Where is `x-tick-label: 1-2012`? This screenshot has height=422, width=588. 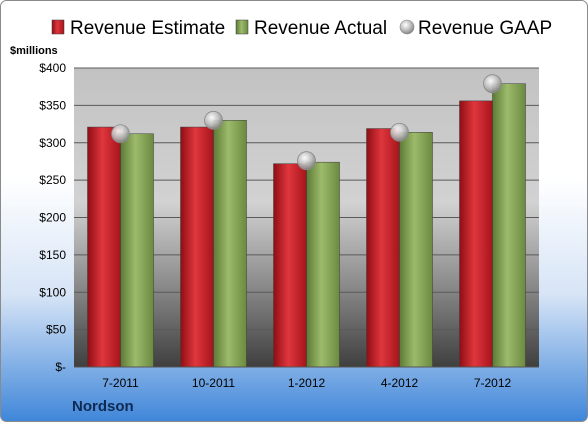
x-tick-label: 1-2012 is located at coordinates (307, 383).